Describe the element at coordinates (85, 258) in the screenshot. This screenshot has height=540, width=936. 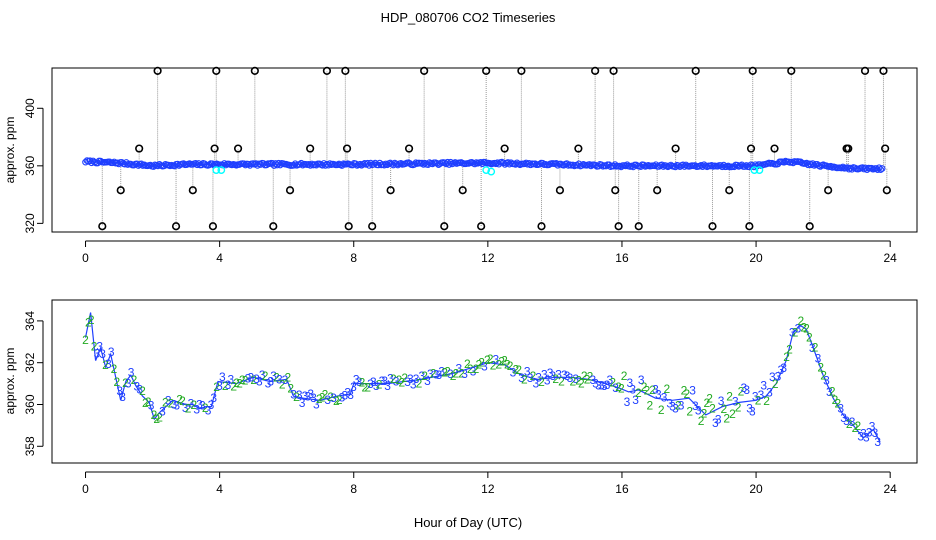
I see `top-x-tick-label: 0` at that location.